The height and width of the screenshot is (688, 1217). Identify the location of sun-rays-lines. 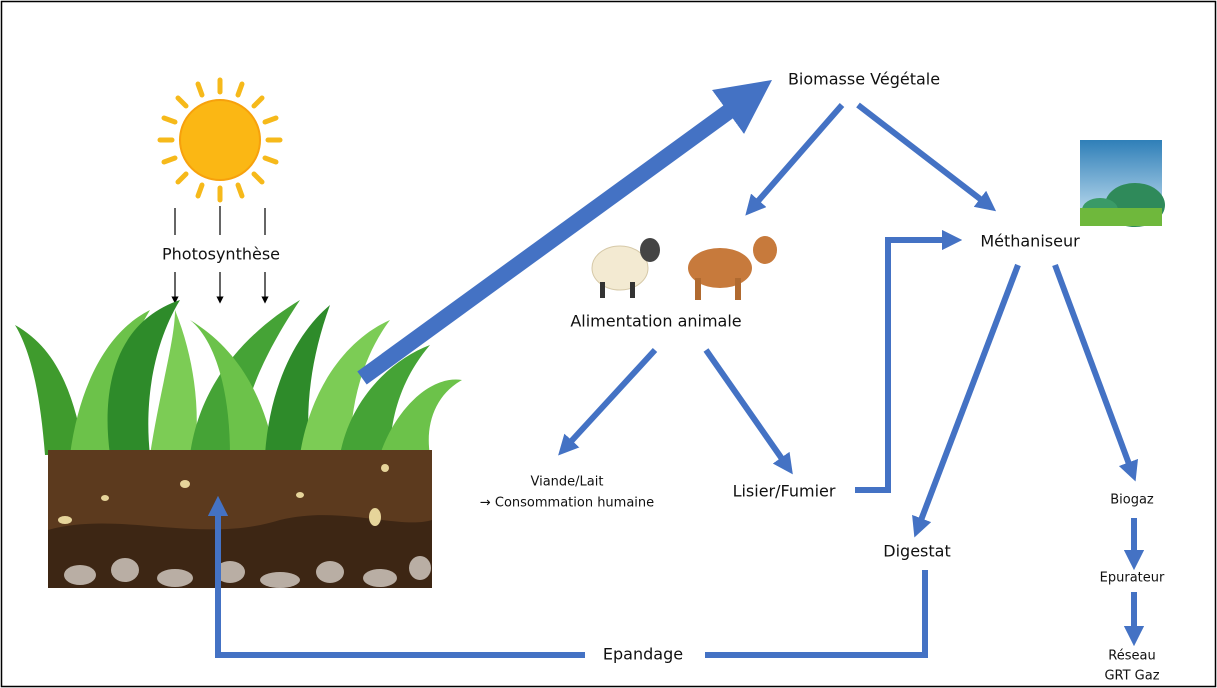
(220, 255).